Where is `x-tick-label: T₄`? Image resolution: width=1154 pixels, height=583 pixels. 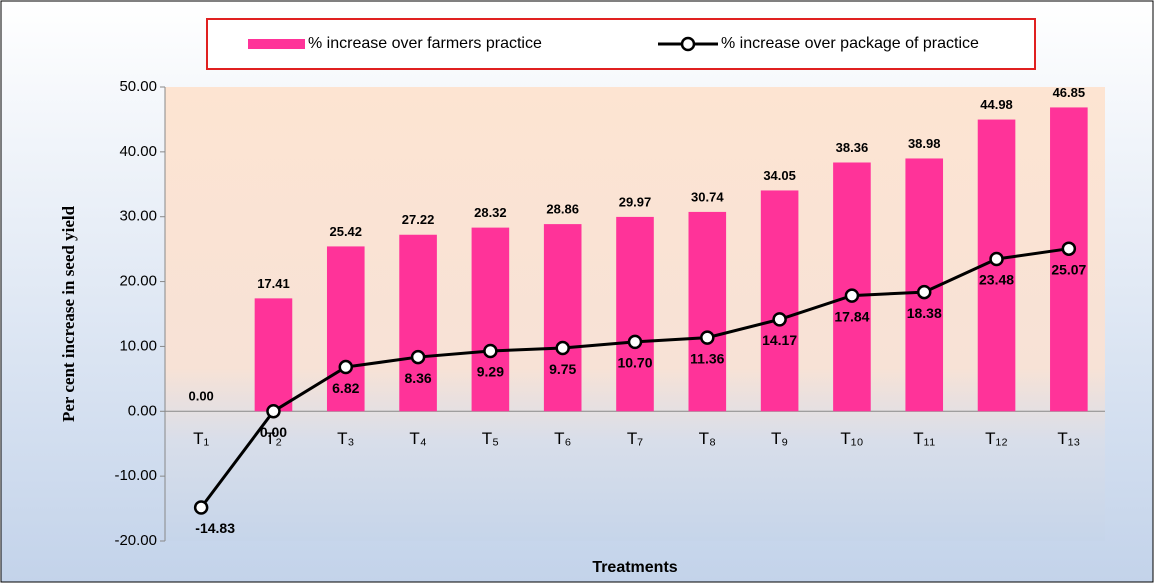
x-tick-label: T₄ is located at coordinates (417, 438).